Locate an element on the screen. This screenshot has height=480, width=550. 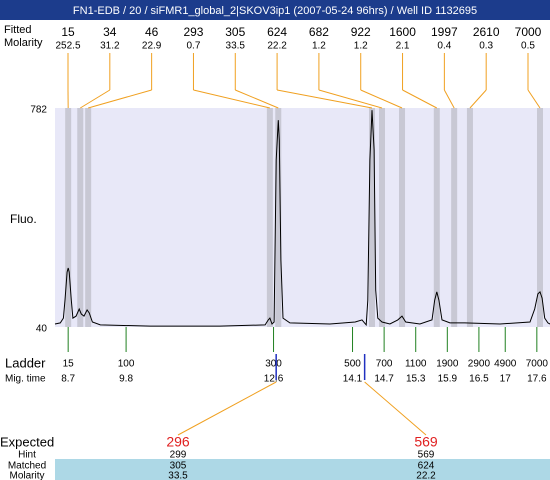
matched-value: 305 is located at coordinates (178, 466).